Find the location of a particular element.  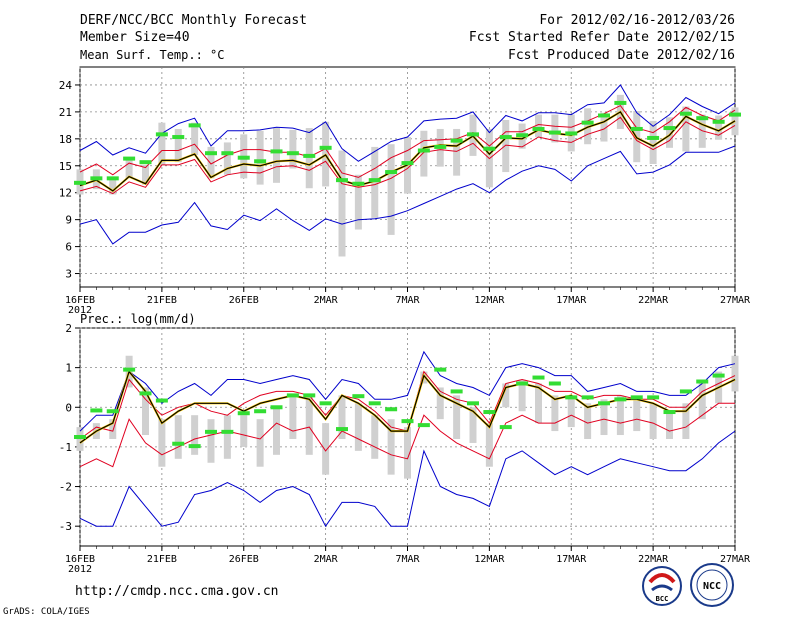

y-tick-label: 15 is located at coordinates (65, 166).